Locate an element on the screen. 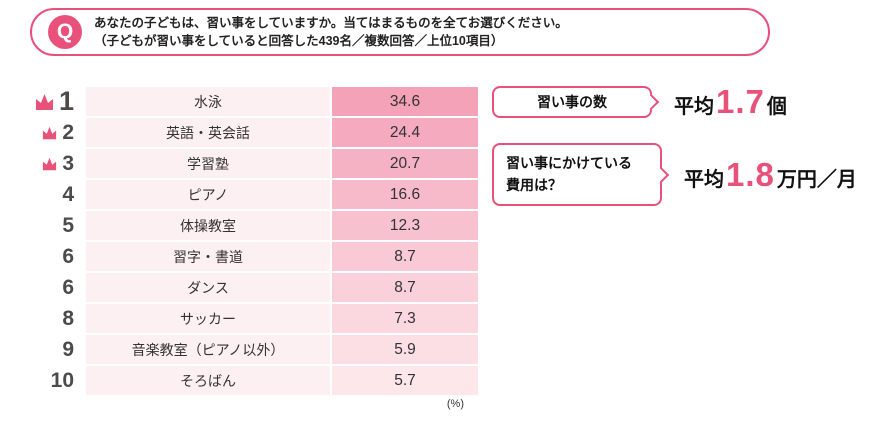 This screenshot has height=431, width=870. activity-name: 英語・英会話 is located at coordinates (208, 132).